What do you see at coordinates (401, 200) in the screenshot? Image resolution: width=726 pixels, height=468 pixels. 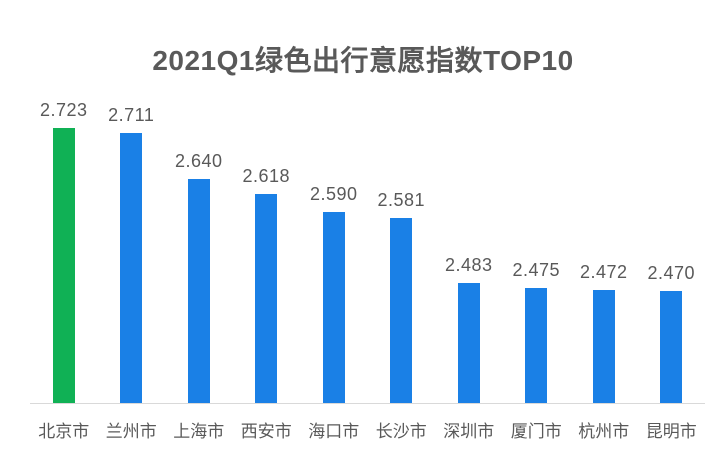 I see `value-label: 2.581` at bounding box center [401, 200].